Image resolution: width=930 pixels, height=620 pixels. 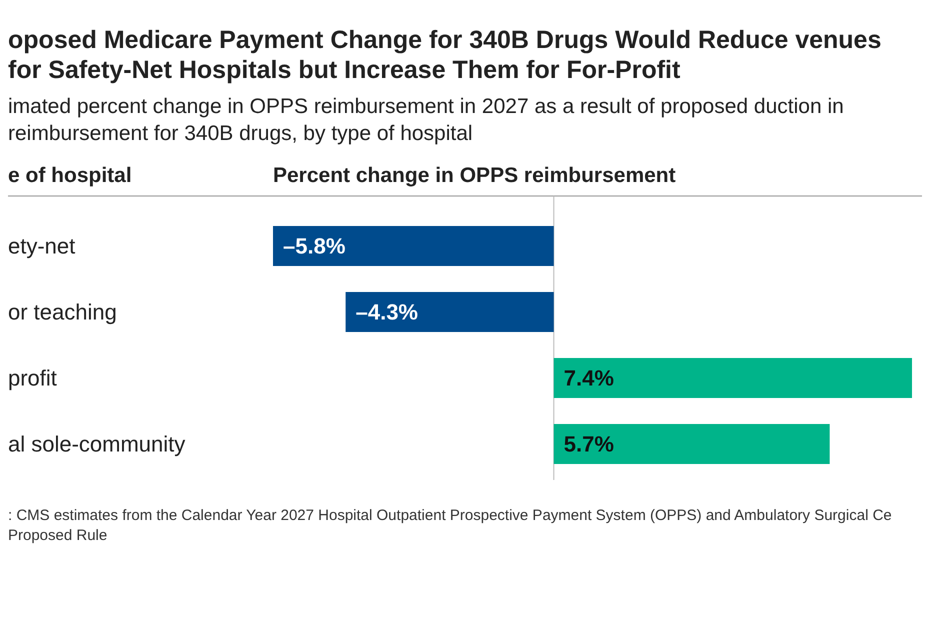 I want to click on y-tick-label: profit, so click(x=32, y=378).